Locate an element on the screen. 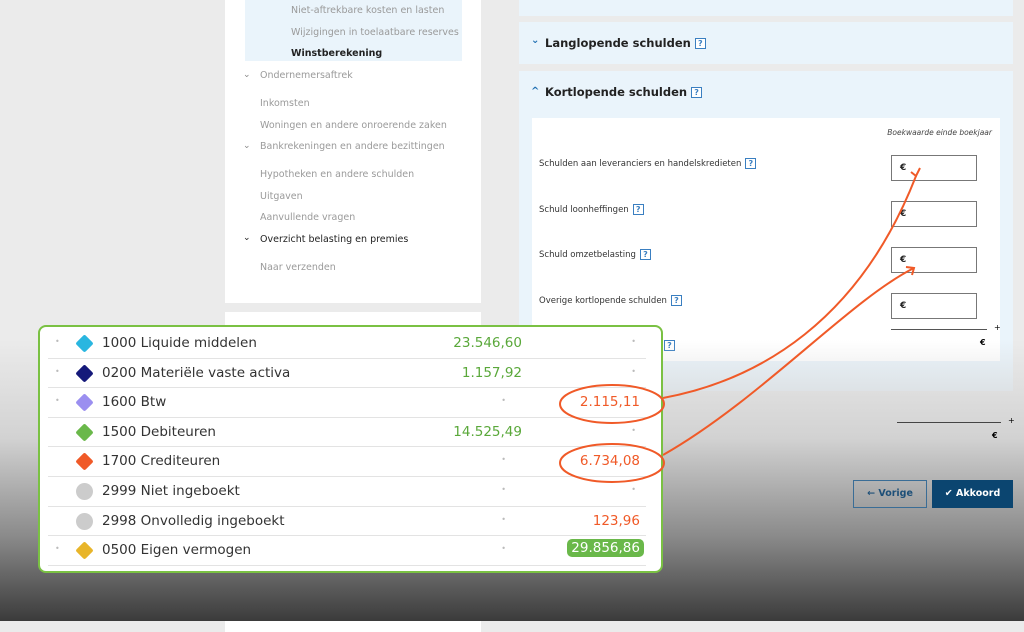 The image size is (1024, 632). nav-group: Overzicht belasting en premies is located at coordinates (334, 239).